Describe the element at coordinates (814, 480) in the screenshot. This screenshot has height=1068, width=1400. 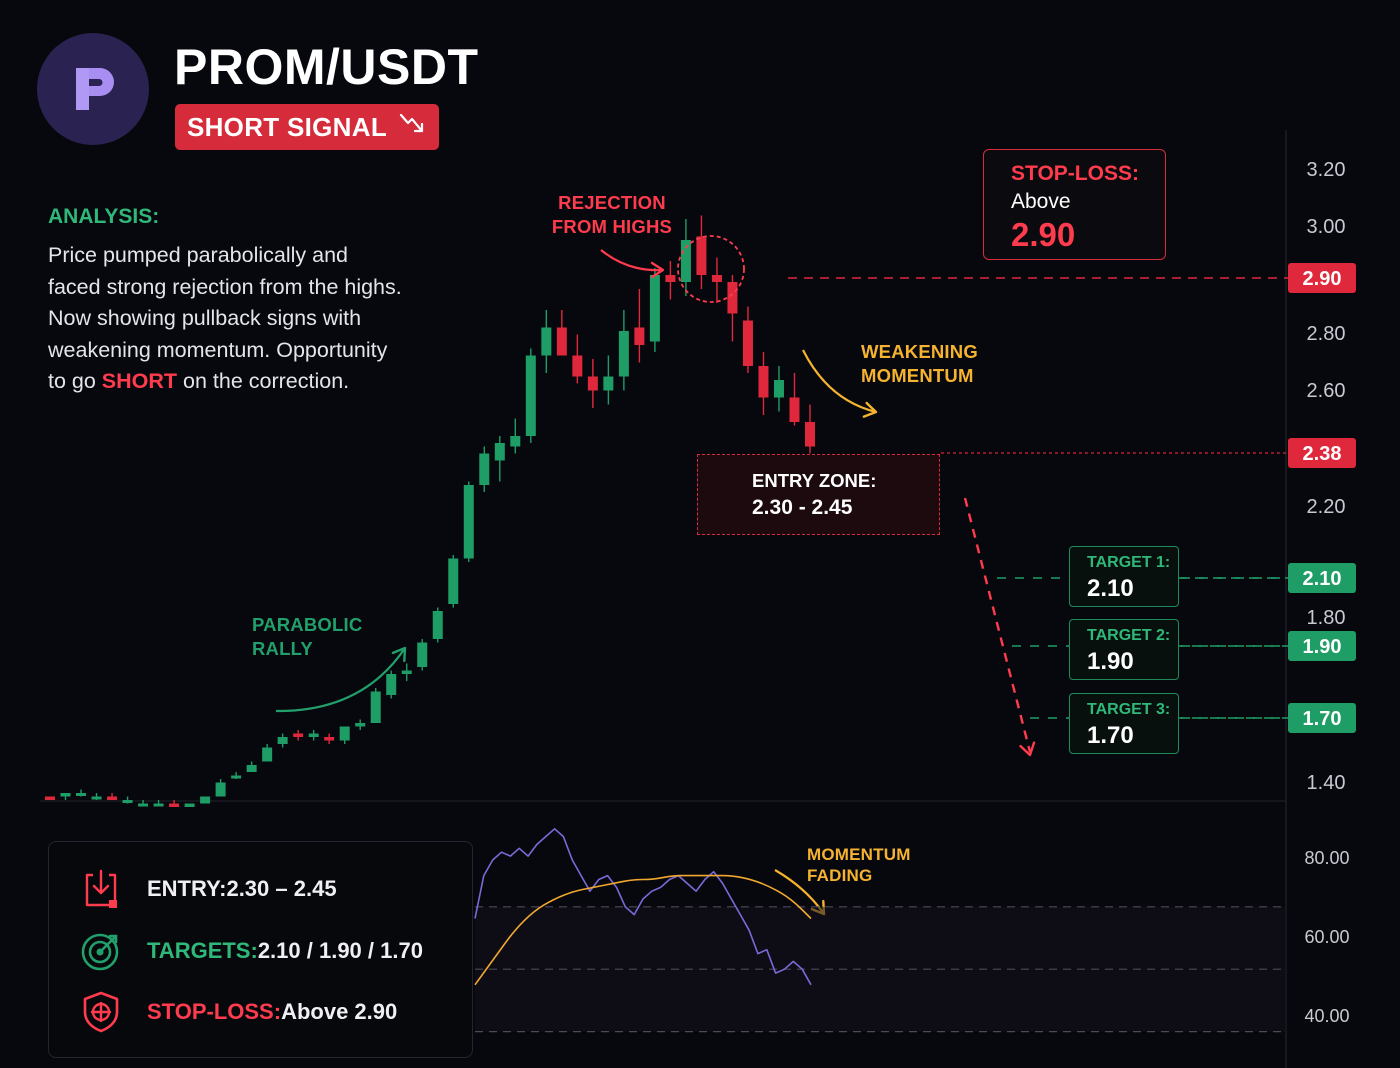
I see `entry-zone-label: ENTRY ZONE:` at that location.